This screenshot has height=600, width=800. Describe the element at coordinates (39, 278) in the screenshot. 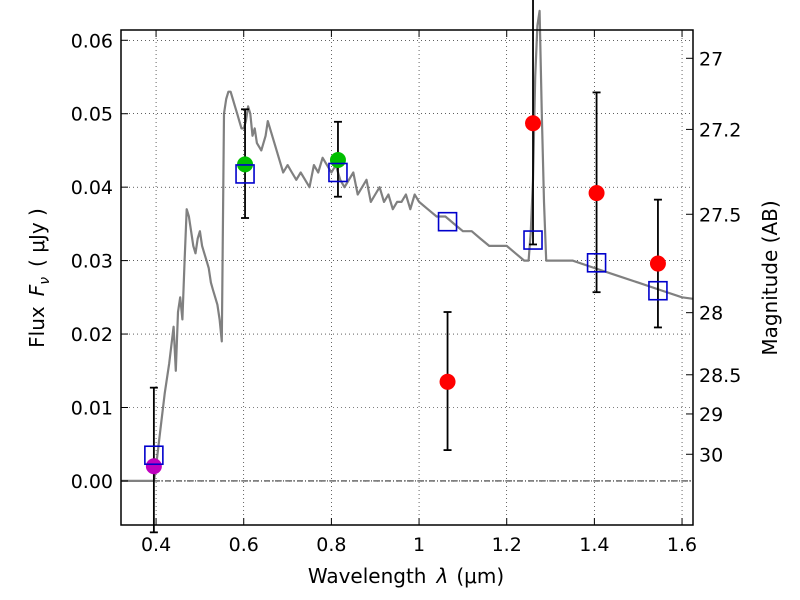

I see `y-axis-label: FluxFν( μJy )` at that location.